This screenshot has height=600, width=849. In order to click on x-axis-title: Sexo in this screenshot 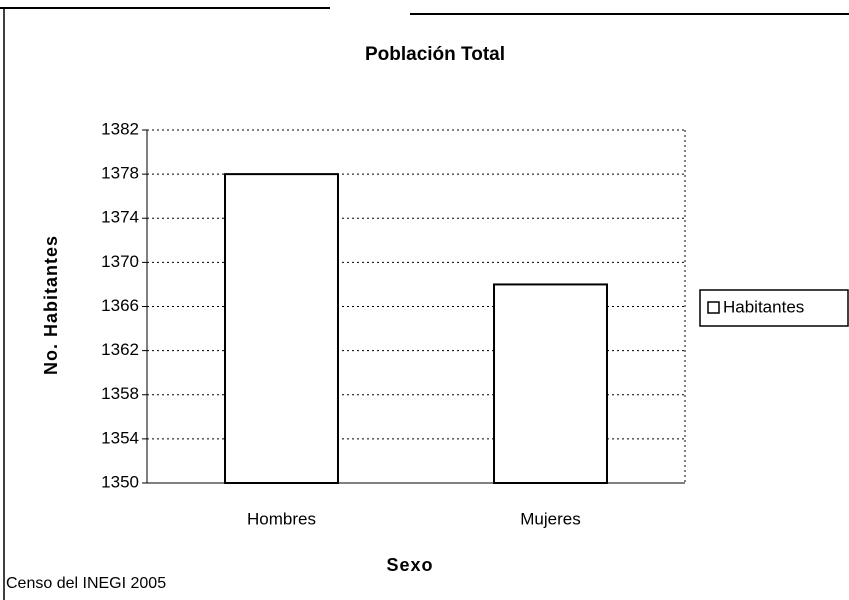, I will do `click(409, 565)`.